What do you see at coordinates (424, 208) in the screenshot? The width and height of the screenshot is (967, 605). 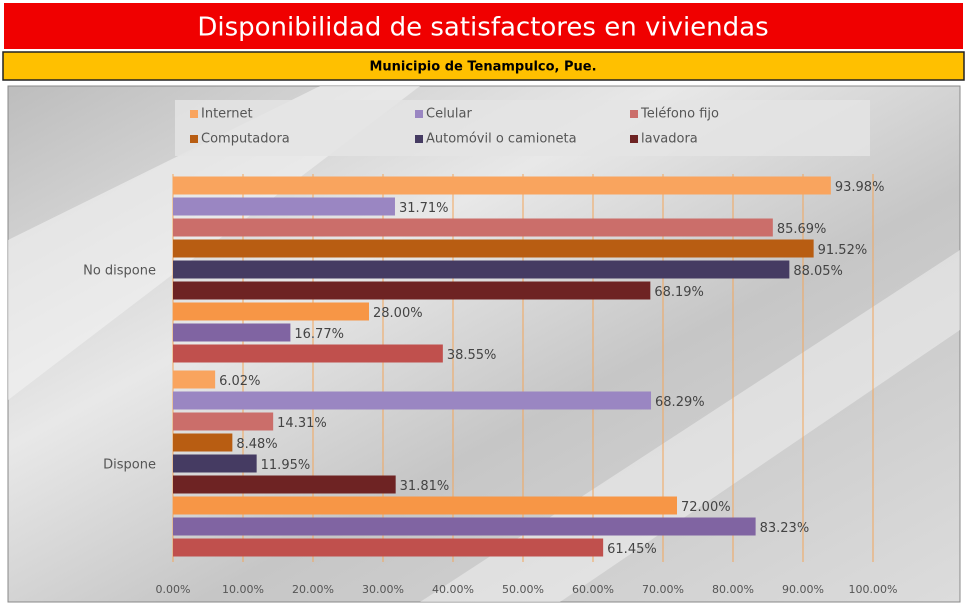 I see `value-label: 31.71%` at bounding box center [424, 208].